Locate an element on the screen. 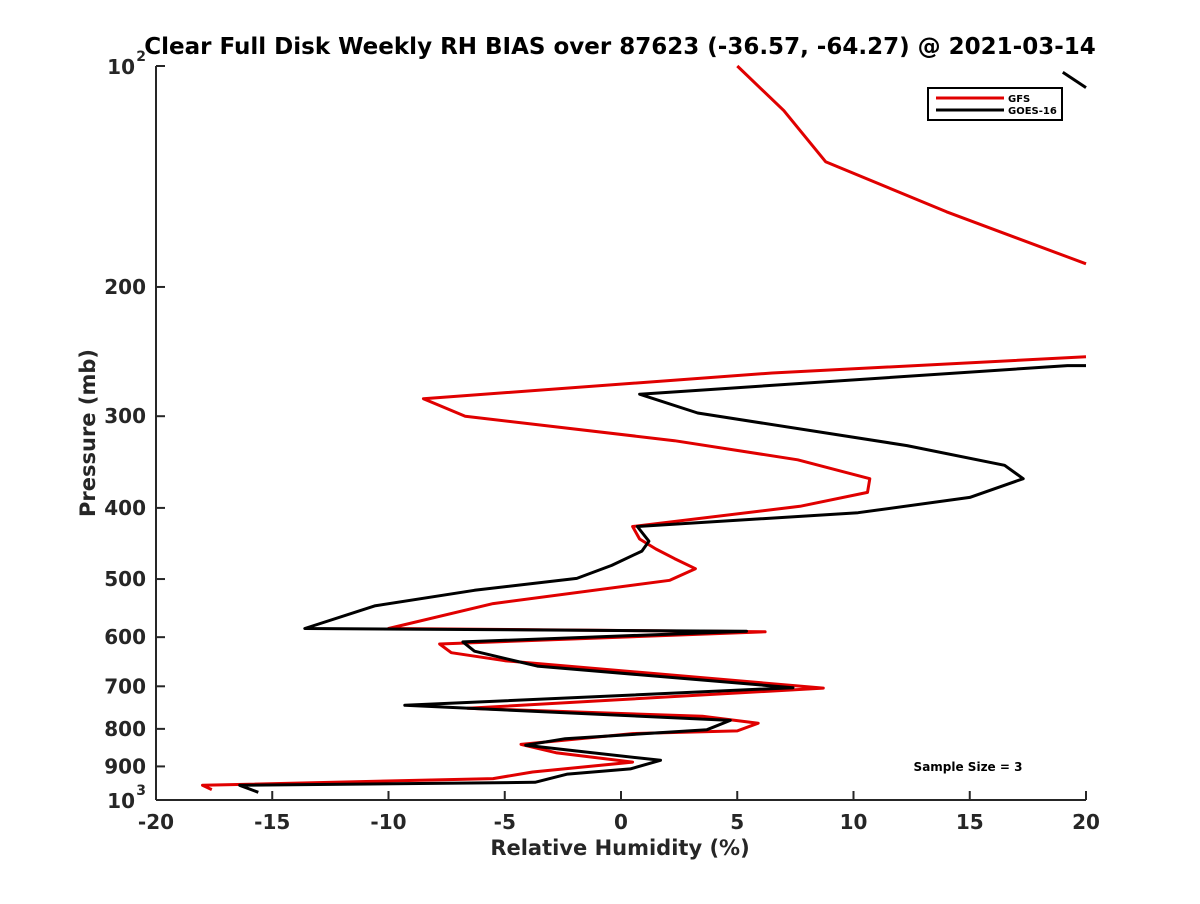 This screenshot has width=1200, height=904. y-tick-label: 200 is located at coordinates (125, 287).